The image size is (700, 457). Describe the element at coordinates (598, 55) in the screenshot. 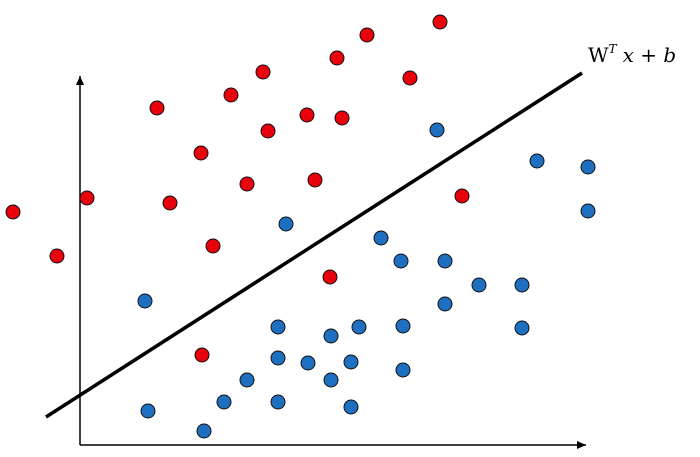

I see `label-base: W` at that location.